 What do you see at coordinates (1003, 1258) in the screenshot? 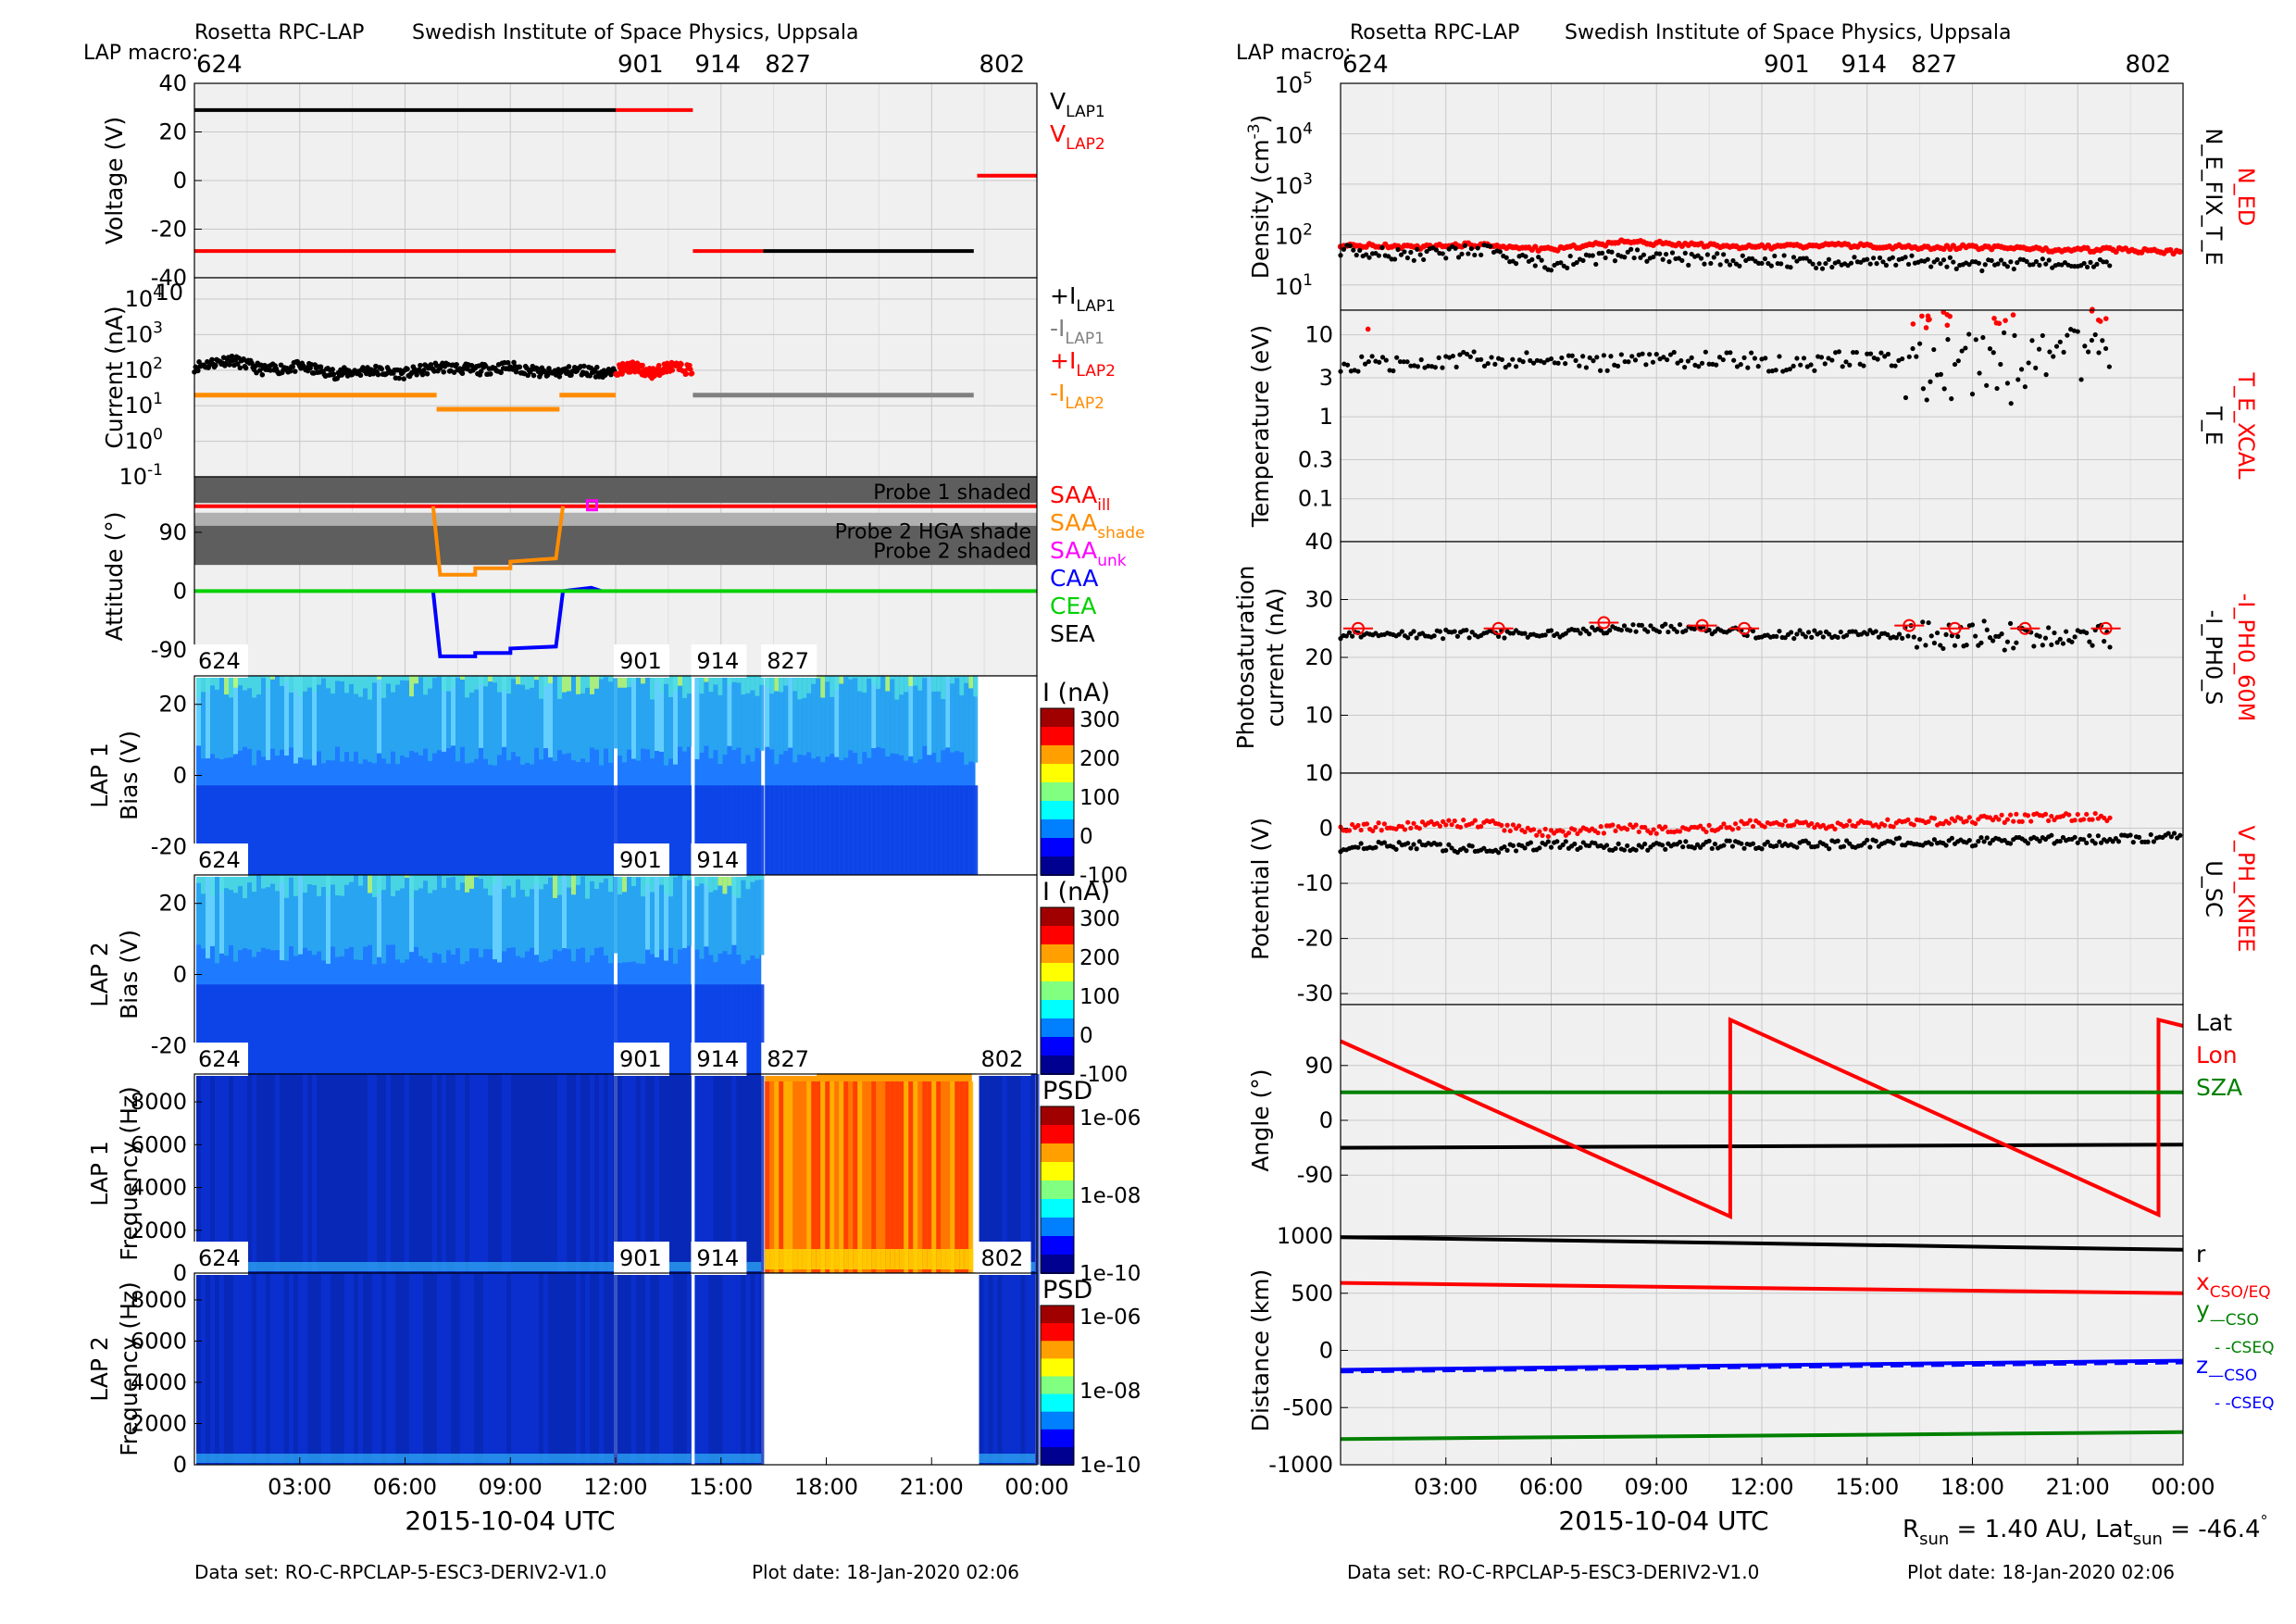
I see `macro-box` at bounding box center [1003, 1258].